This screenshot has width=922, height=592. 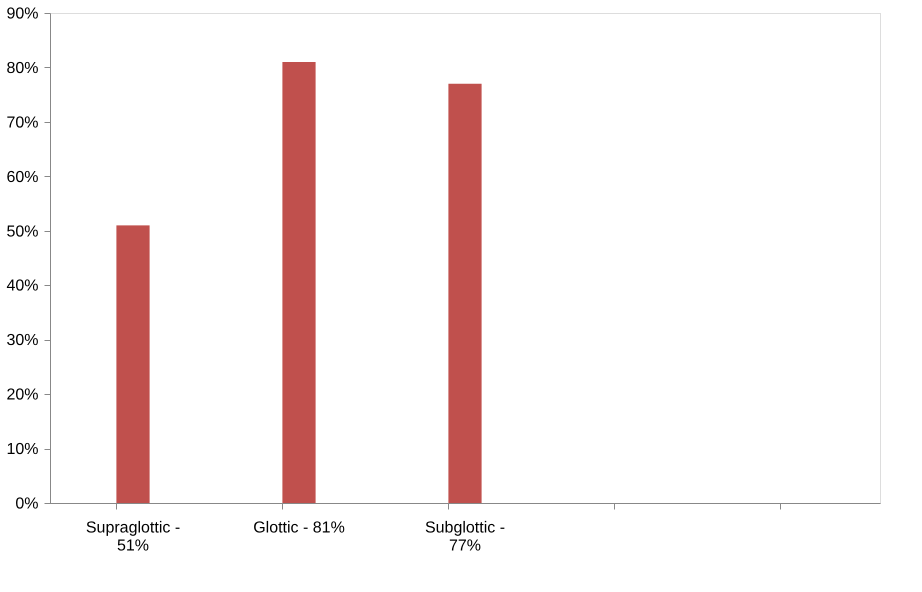 I want to click on y-tick-label: 90%, so click(x=22, y=14).